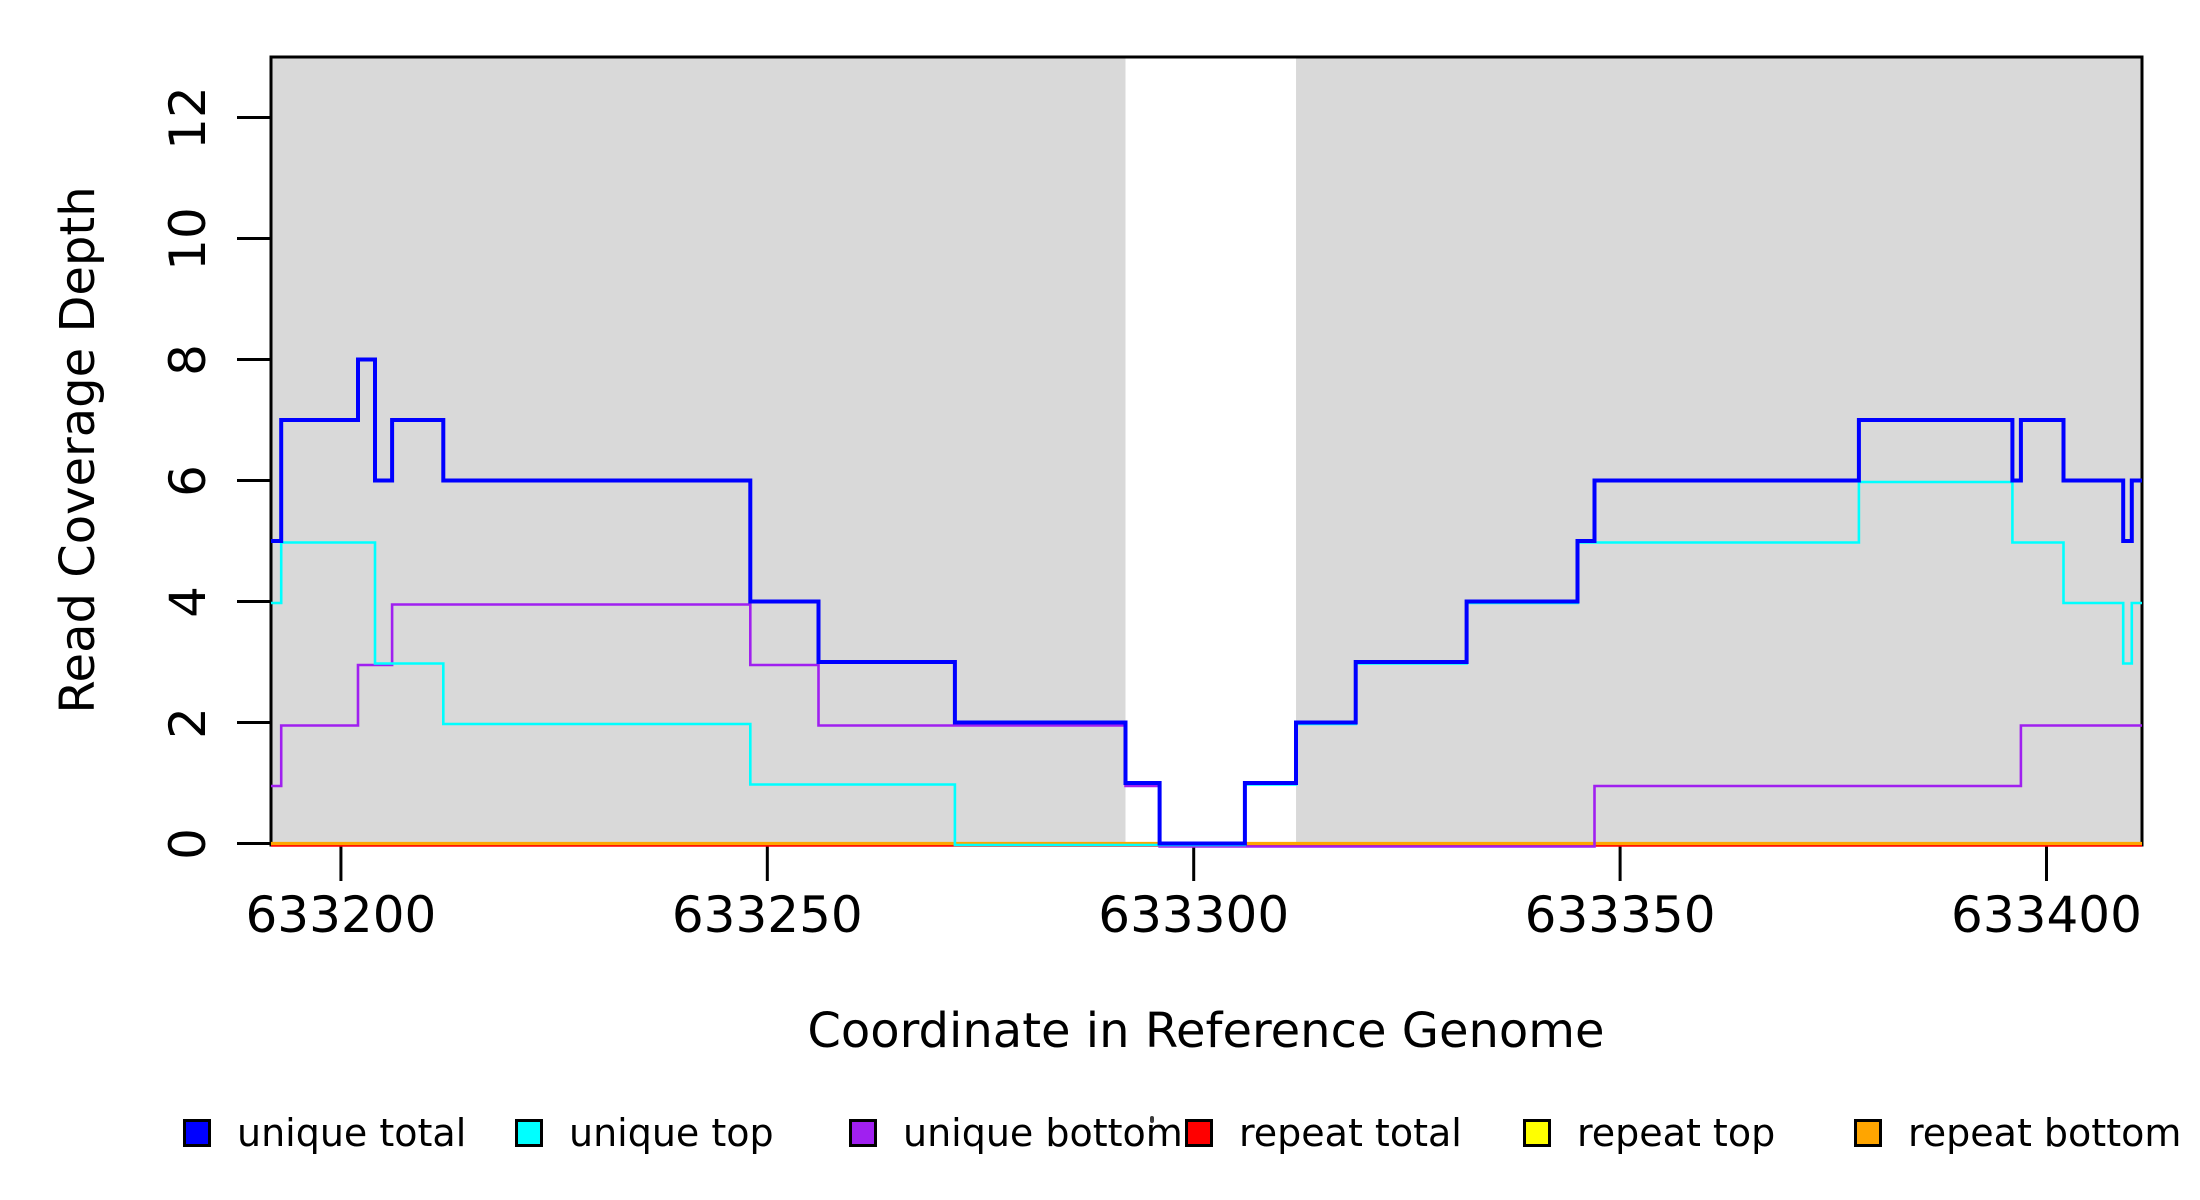 This screenshot has height=1200, width=2200. What do you see at coordinates (188, 480) in the screenshot?
I see `y-tick-label: 6` at bounding box center [188, 480].